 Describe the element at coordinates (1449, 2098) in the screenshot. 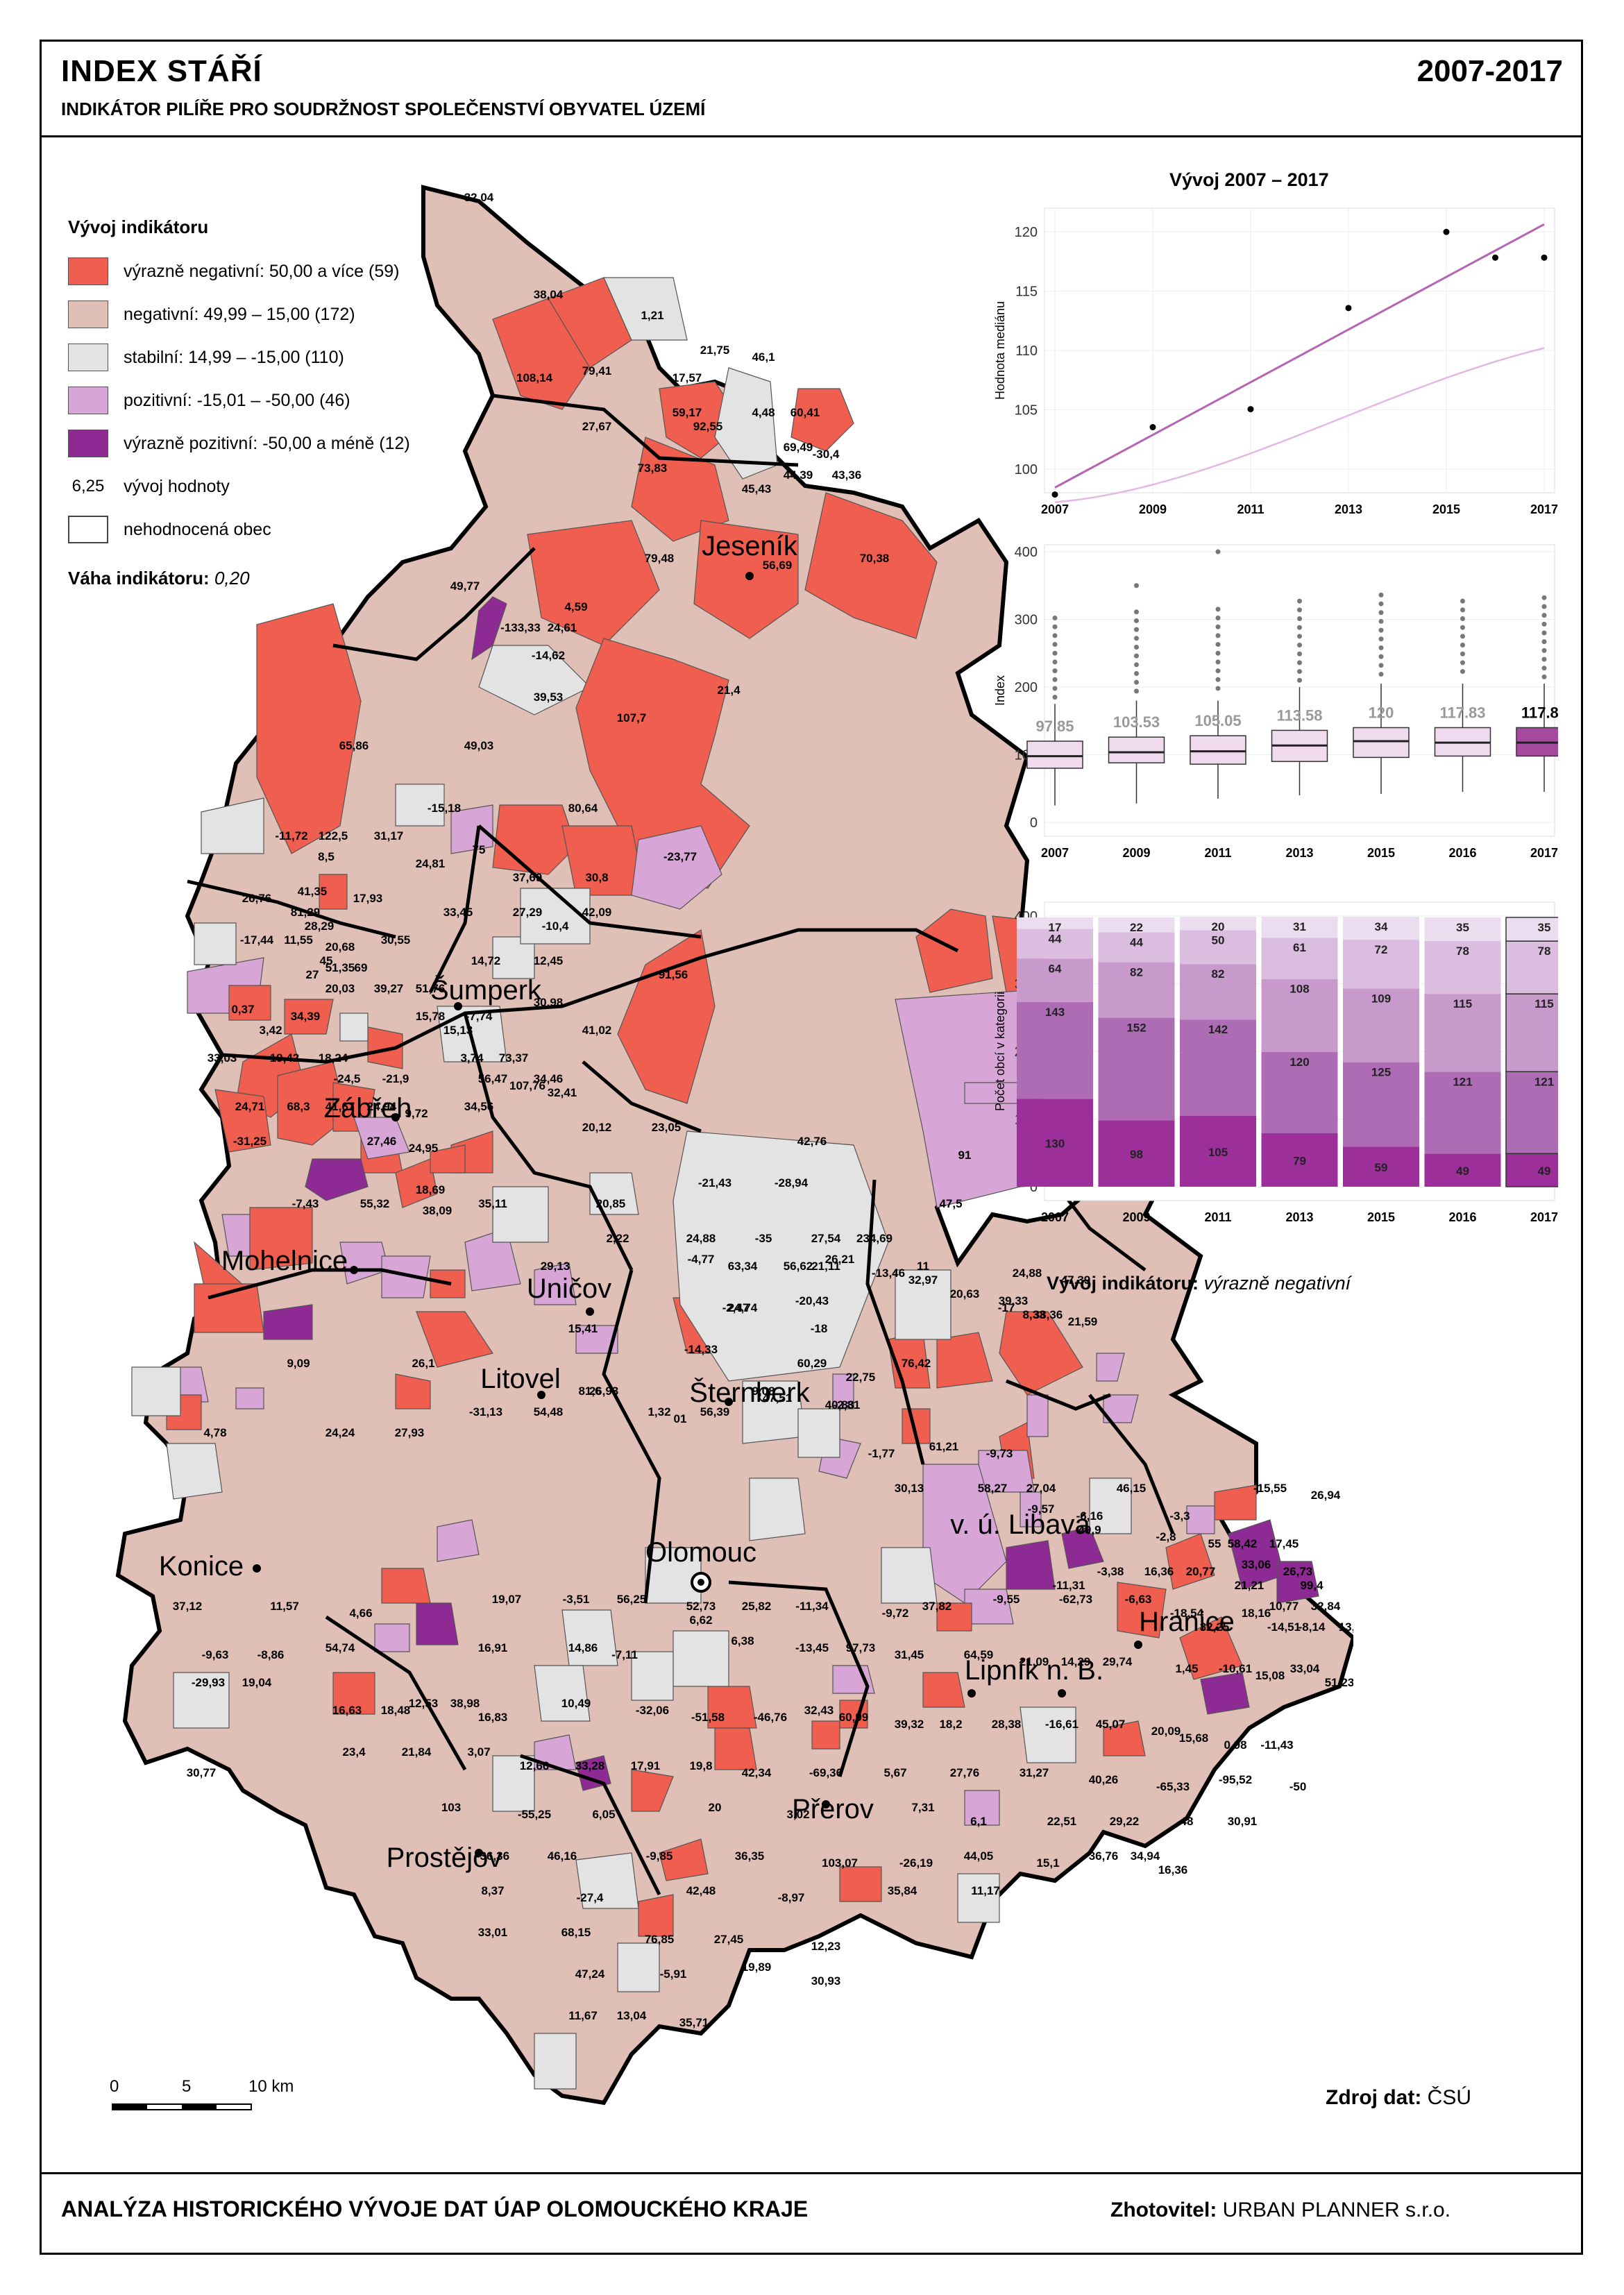

I see `source-value: ČSÚ` at that location.